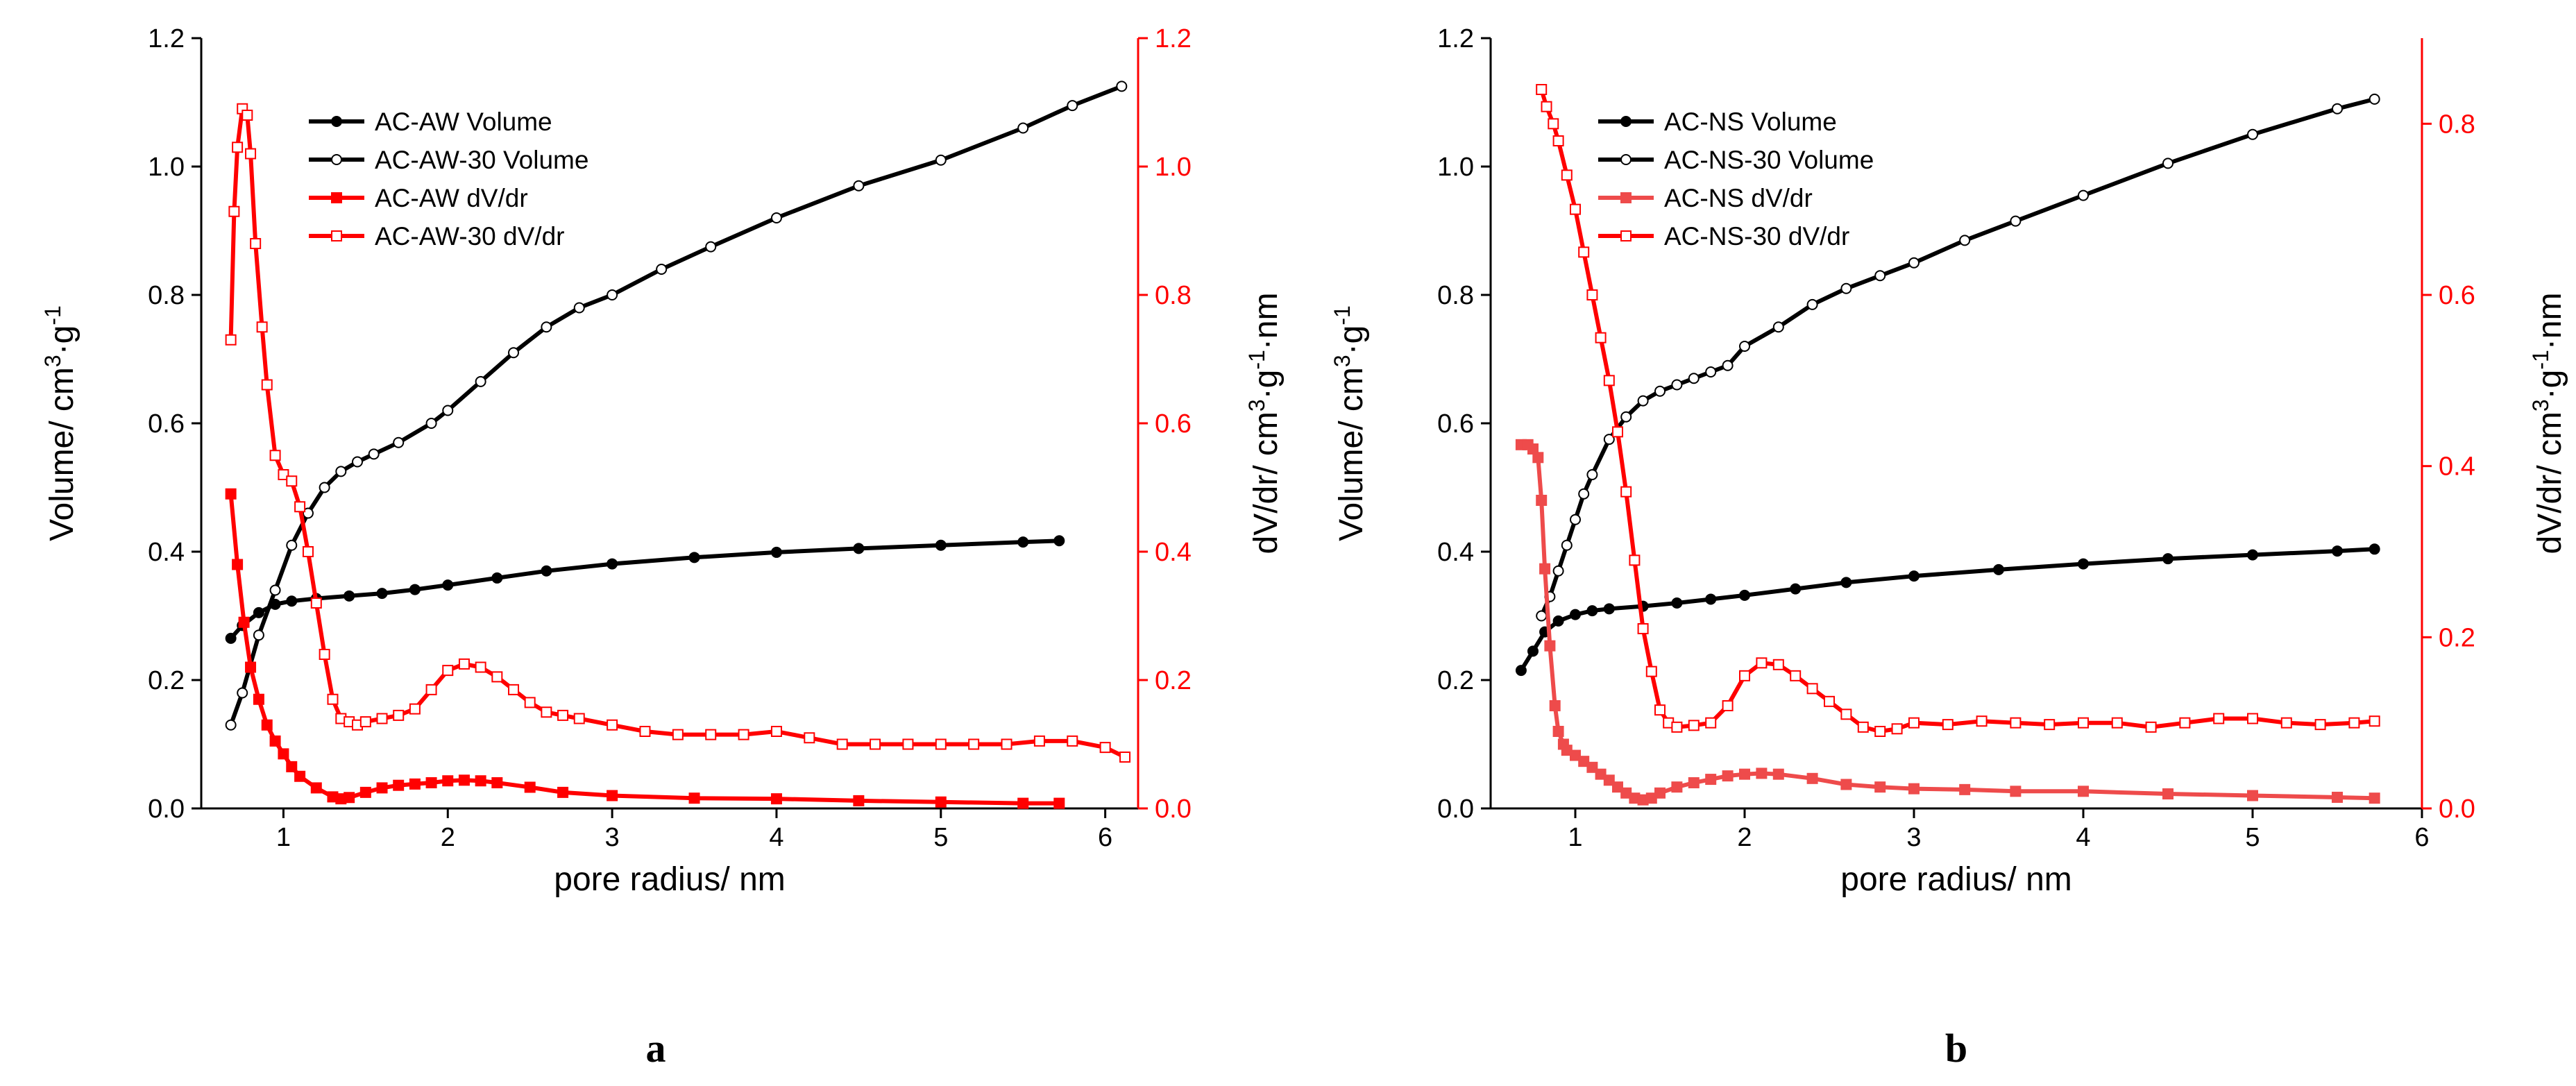 The height and width of the screenshot is (1086, 2576). I want to click on legend-entry: AC-AW-30 Volume, so click(482, 160).